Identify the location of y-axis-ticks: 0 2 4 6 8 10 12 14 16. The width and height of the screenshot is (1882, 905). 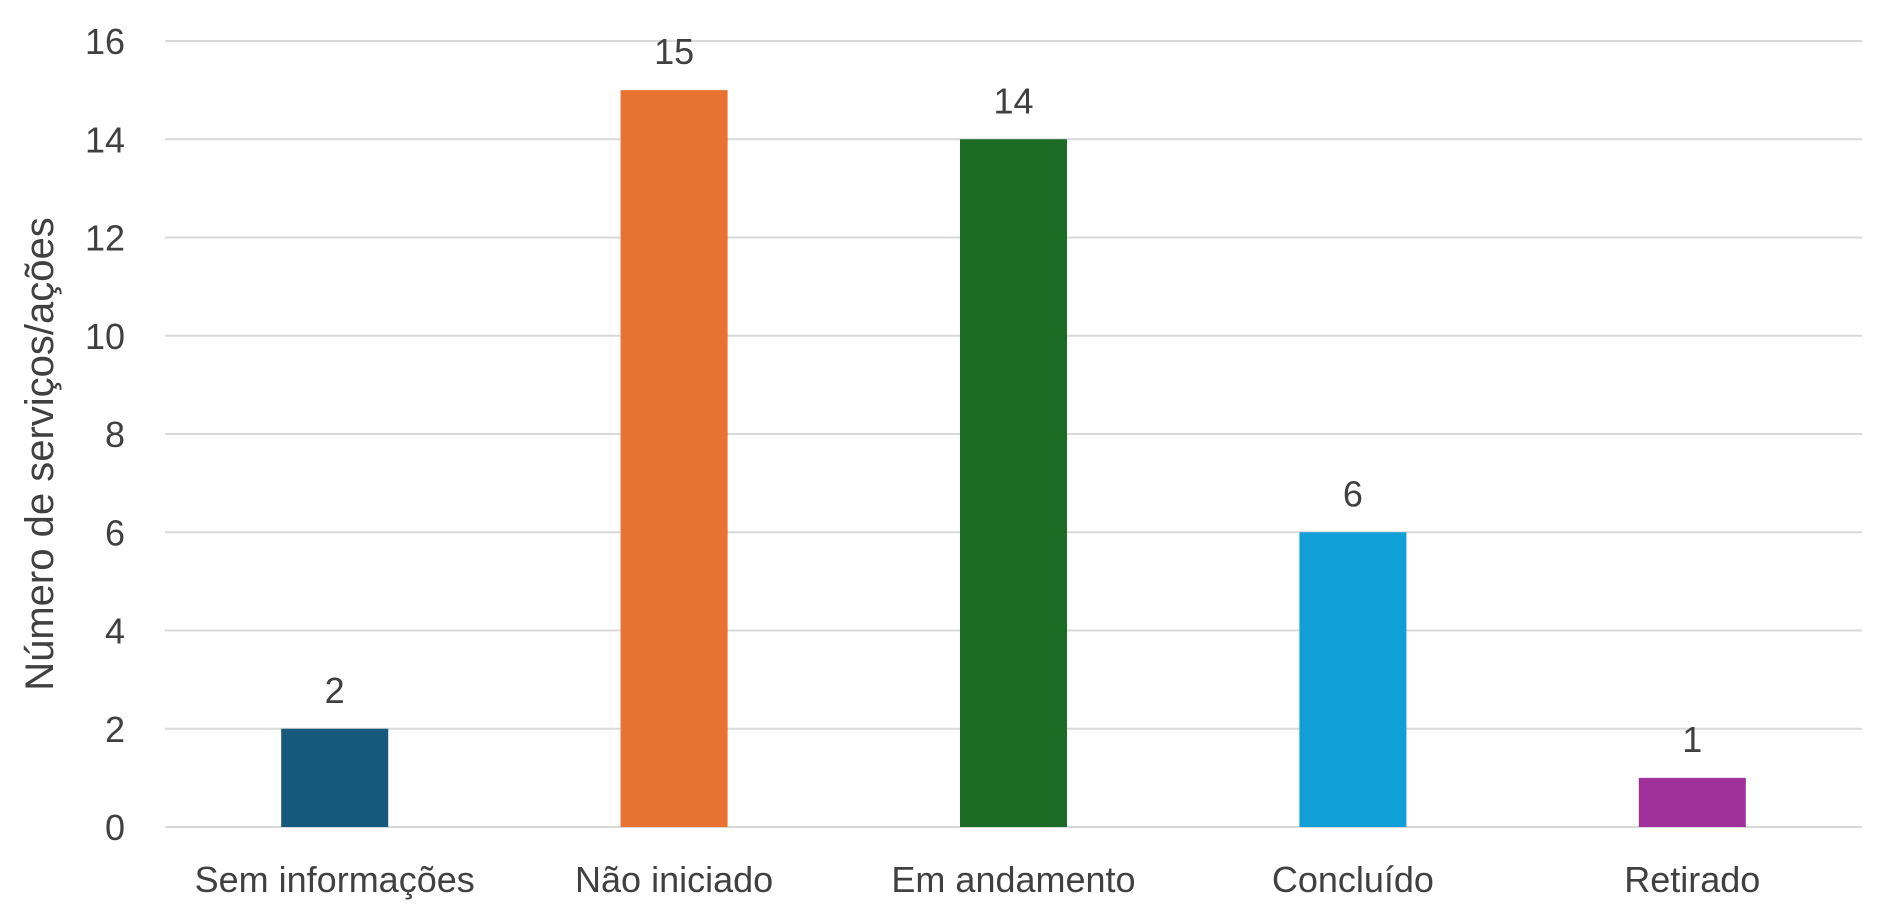
(105, 434).